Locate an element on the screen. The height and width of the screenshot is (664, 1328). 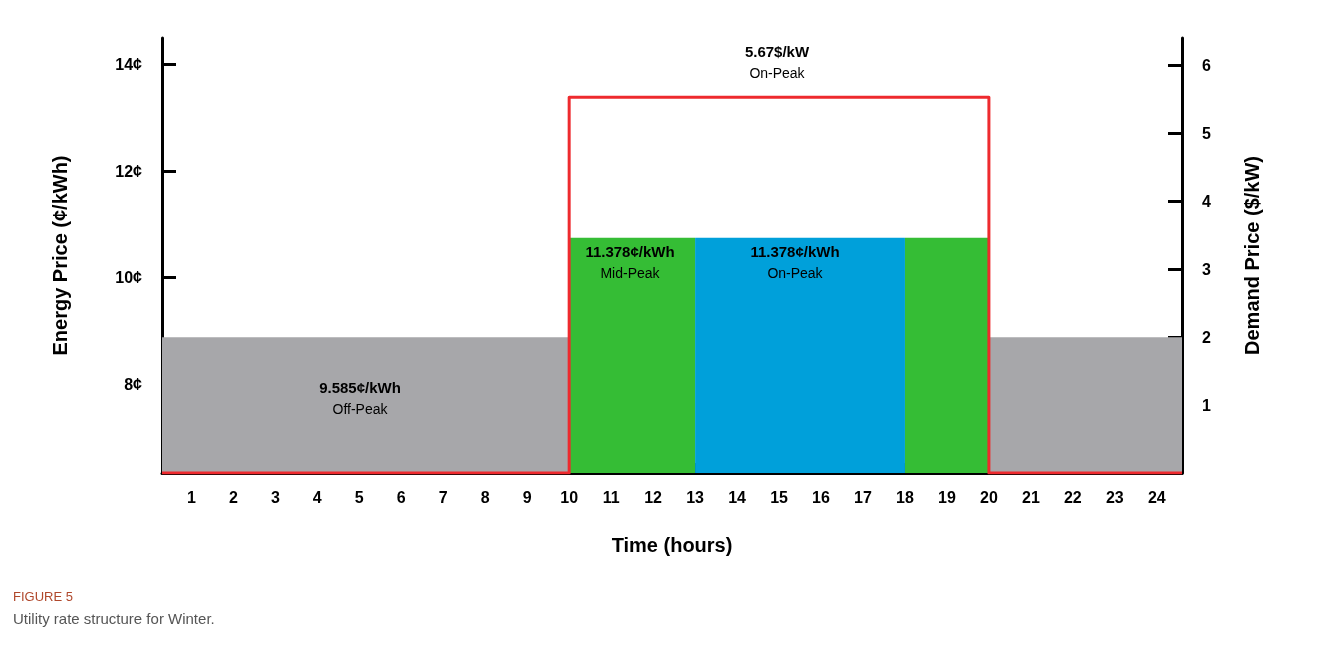
annotation: 11.378¢/kWh On-Peak is located at coordinates (795, 262).